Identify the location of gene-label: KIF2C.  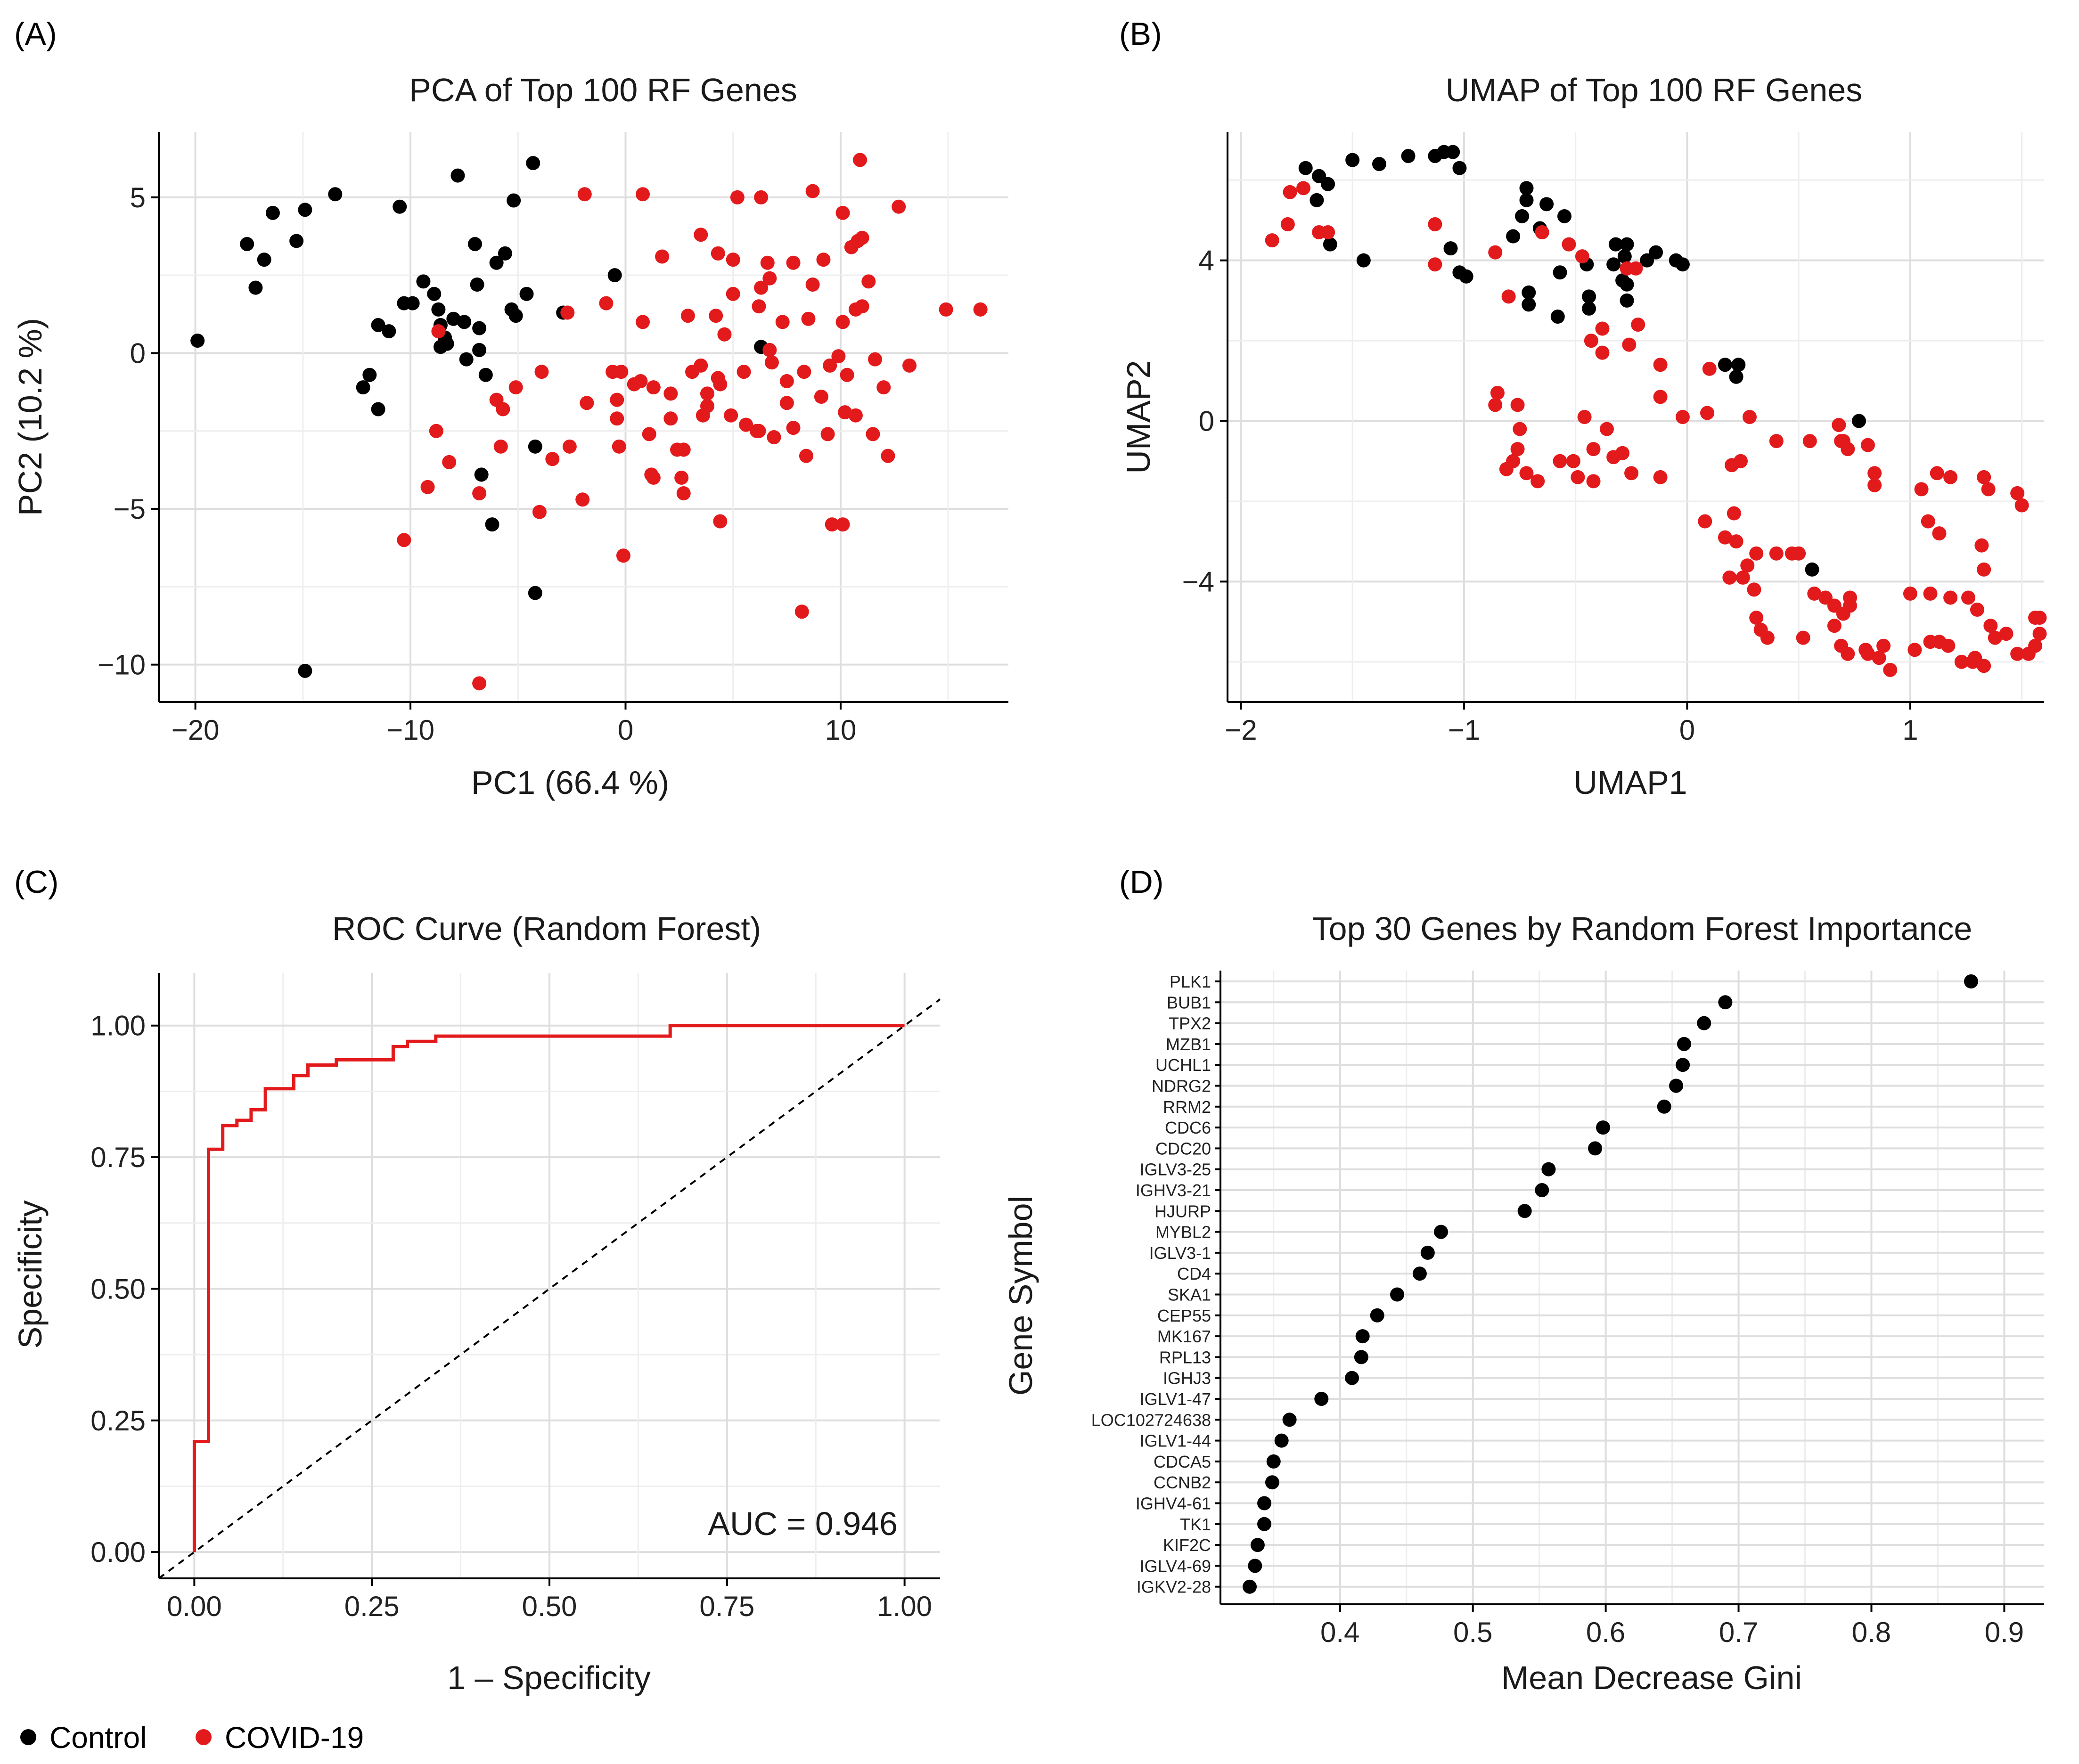
(1187, 1545).